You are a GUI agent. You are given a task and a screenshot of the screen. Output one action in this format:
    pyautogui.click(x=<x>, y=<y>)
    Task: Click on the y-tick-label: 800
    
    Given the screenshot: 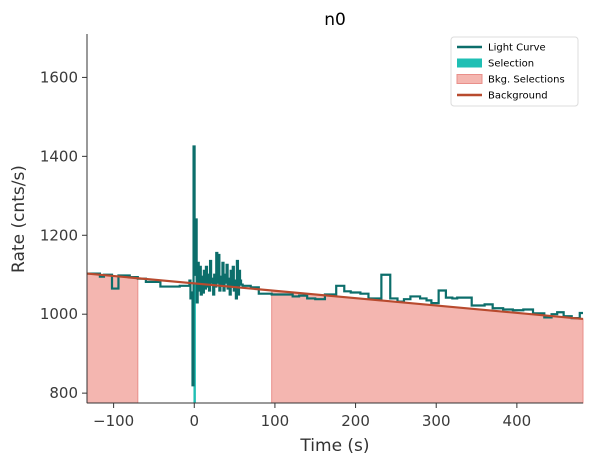 What is the action you would take?
    pyautogui.click(x=63, y=393)
    